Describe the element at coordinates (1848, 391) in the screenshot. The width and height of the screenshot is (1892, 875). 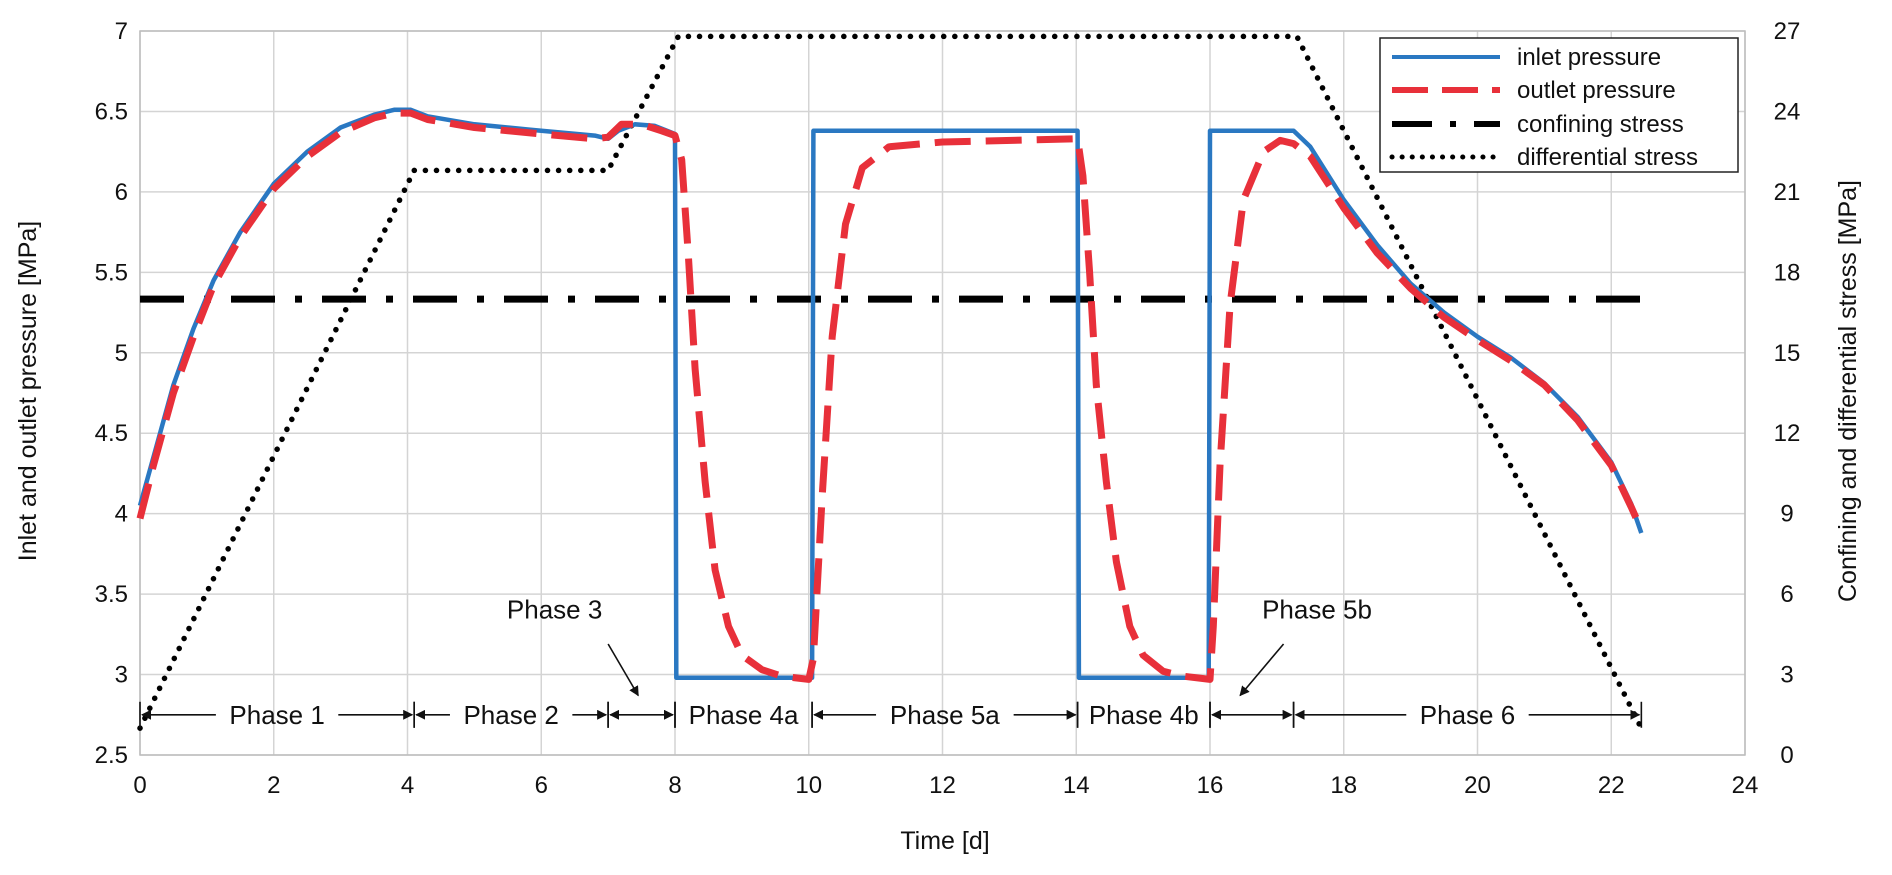
I see `y-axis-right-label: Confining and differential stress [MPa]` at that location.